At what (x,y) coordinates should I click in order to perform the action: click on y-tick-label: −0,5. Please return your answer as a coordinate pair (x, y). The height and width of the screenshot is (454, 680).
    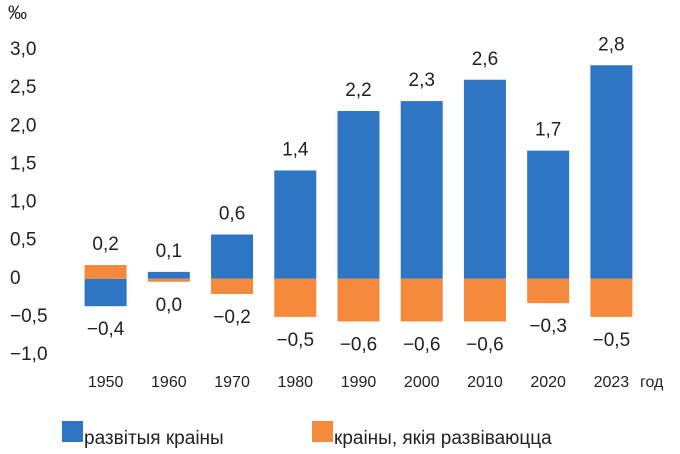
    Looking at the image, I should click on (29, 316).